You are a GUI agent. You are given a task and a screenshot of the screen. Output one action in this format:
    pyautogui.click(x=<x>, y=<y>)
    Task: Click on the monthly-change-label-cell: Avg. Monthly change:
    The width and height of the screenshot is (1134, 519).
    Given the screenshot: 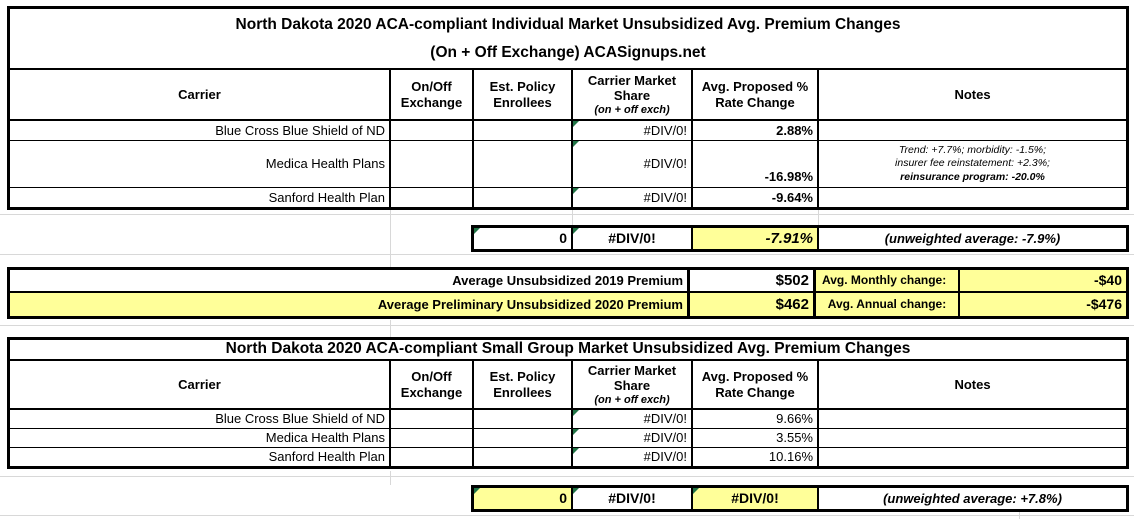 What is the action you would take?
    pyautogui.click(x=888, y=280)
    